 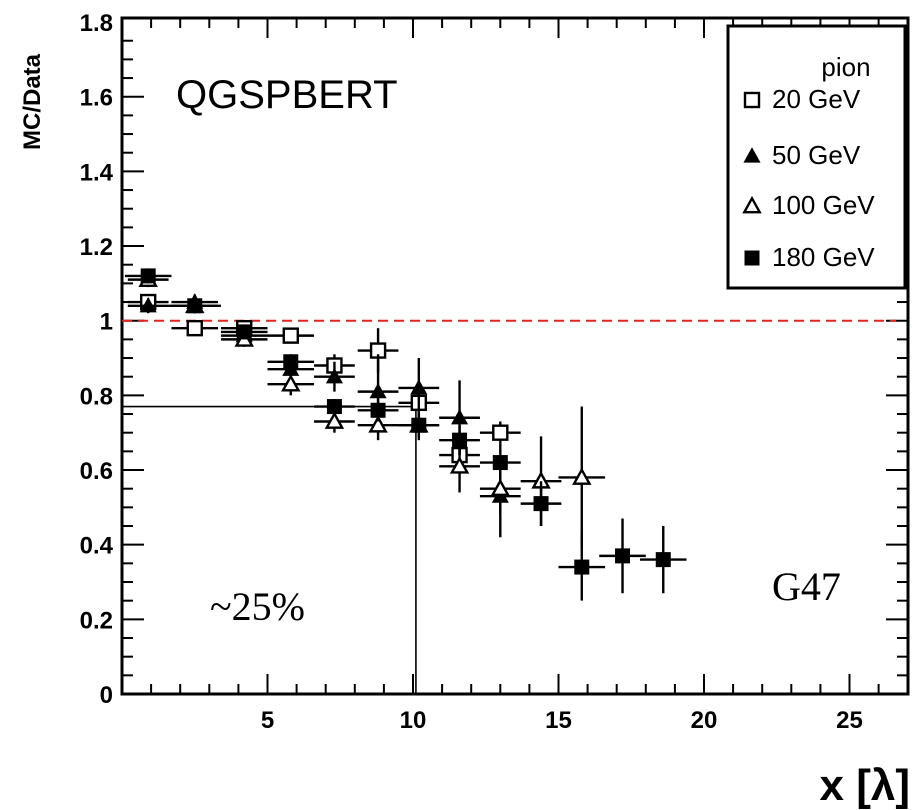 I want to click on y-tick-label: 1.2, so click(x=96, y=247).